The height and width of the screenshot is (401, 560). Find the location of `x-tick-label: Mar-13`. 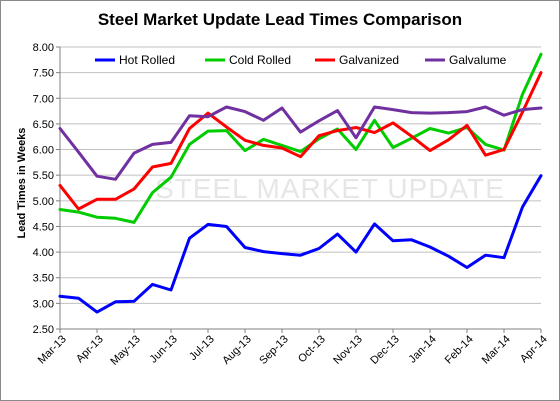

x-tick-label: Mar-13 is located at coordinates (52, 349).